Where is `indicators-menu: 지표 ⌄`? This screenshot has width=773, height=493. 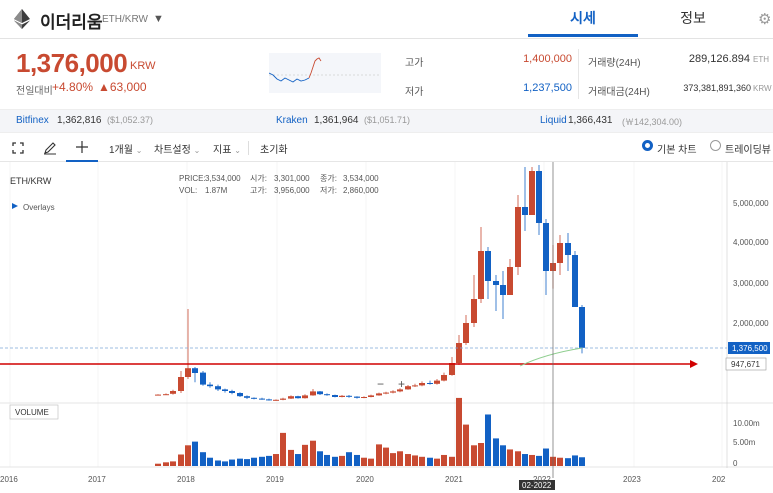
indicators-menu: 지표 ⌄ is located at coordinates (227, 148).